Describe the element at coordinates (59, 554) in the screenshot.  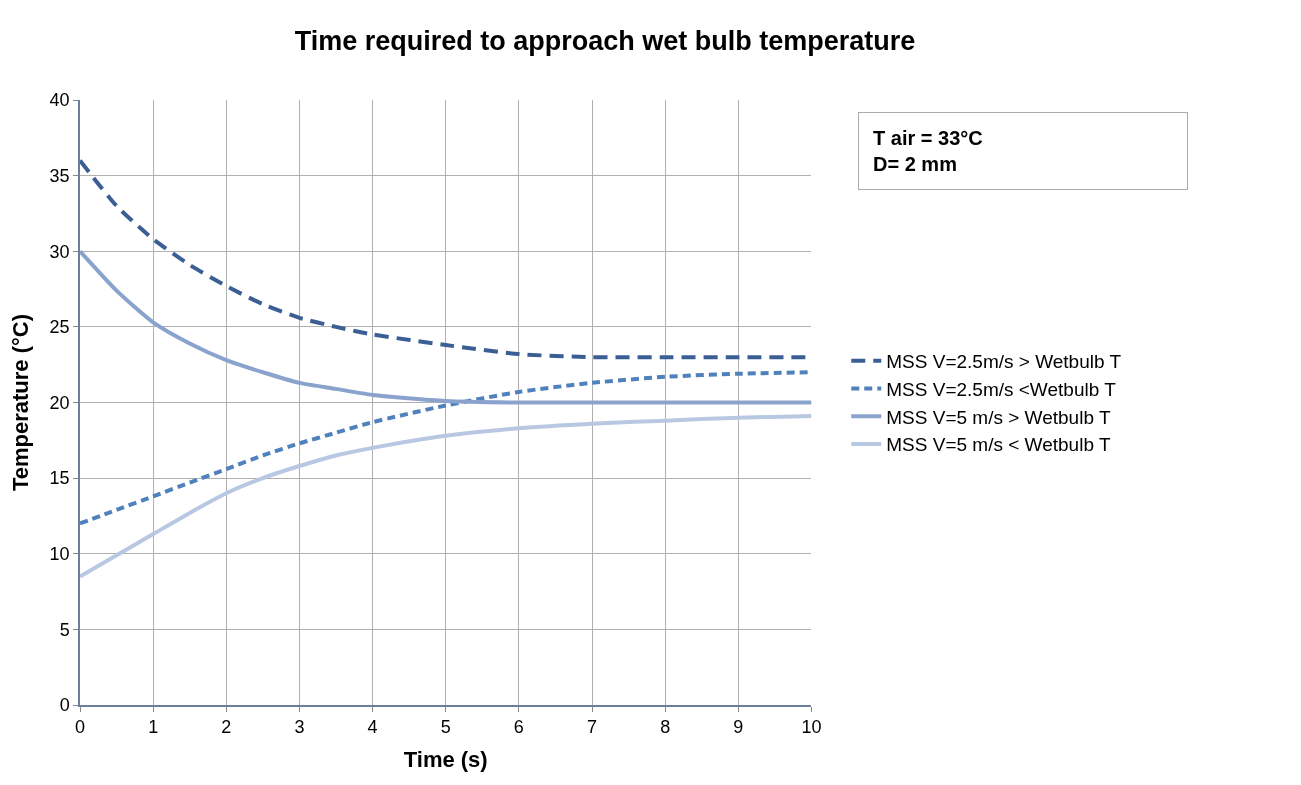
I see `y-tick-label: 10` at that location.